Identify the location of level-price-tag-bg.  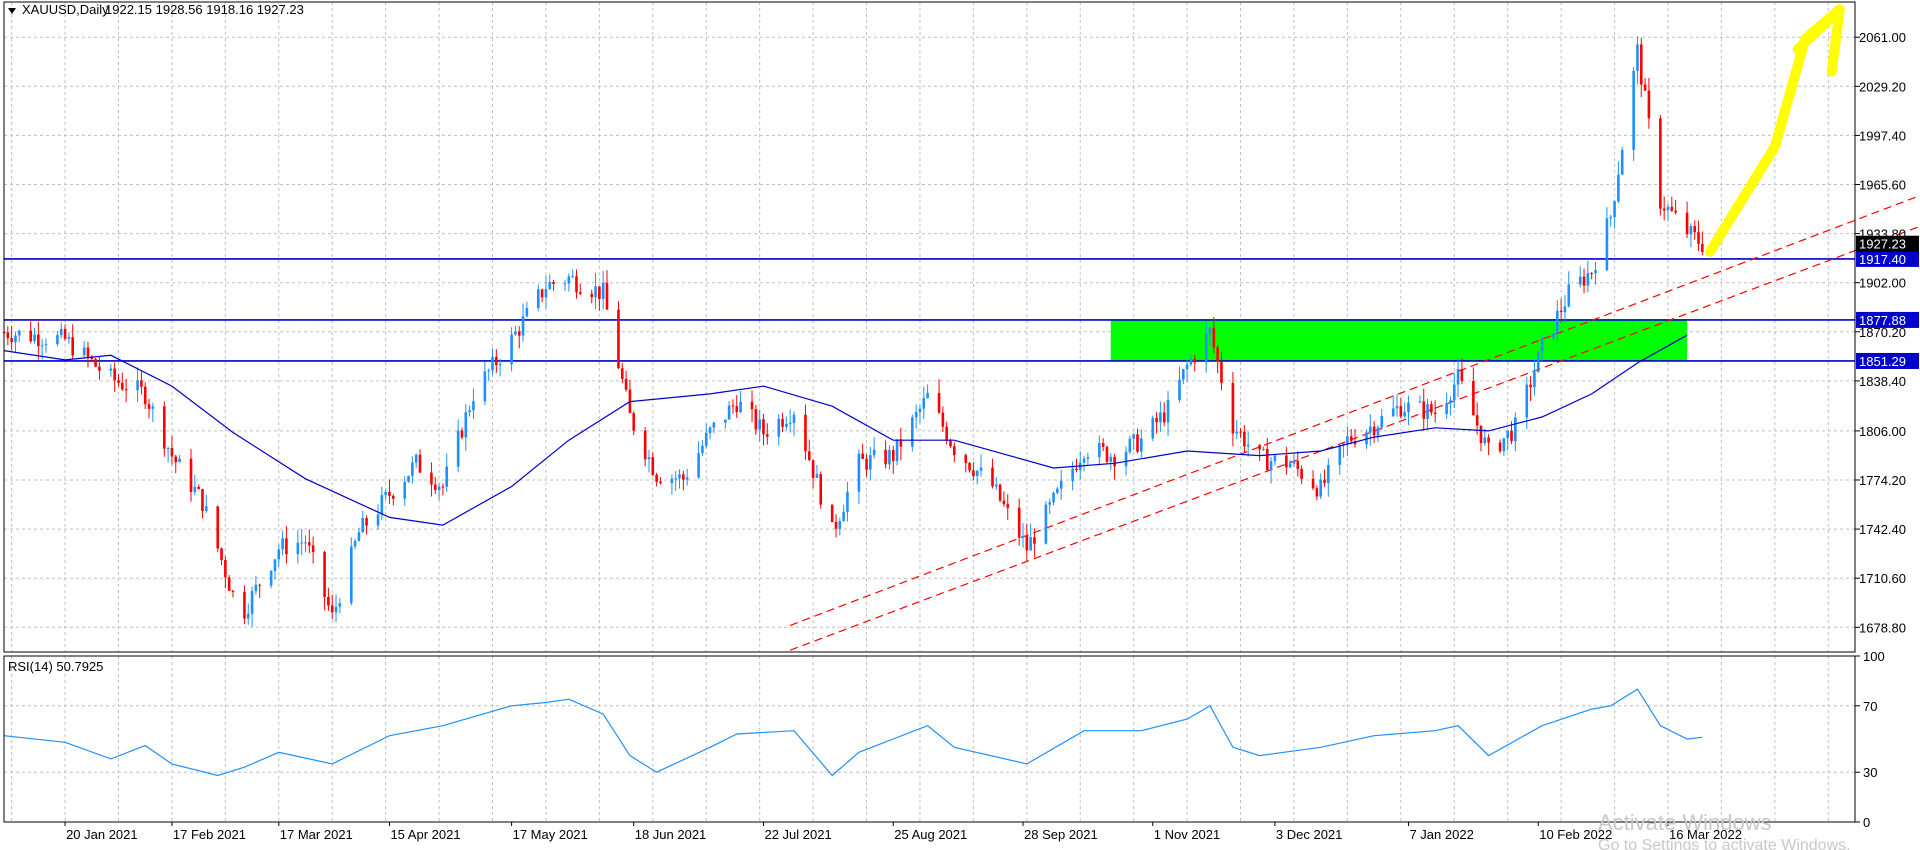
(1887, 319).